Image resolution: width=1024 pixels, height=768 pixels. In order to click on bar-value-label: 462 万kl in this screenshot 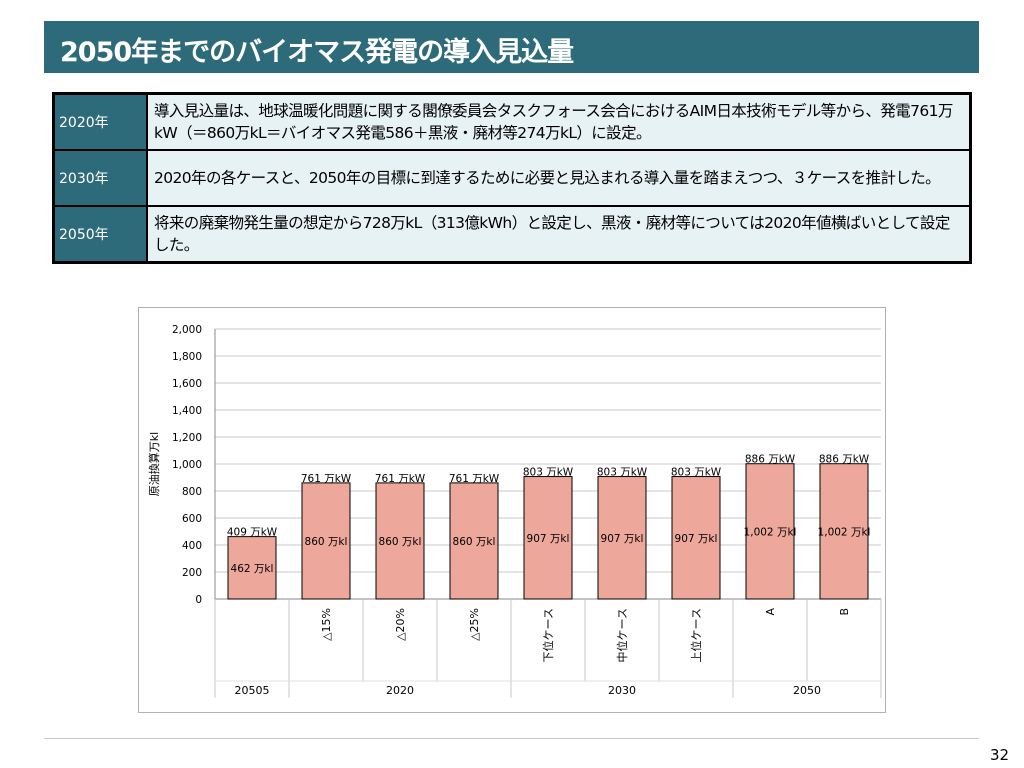, I will do `click(252, 569)`.